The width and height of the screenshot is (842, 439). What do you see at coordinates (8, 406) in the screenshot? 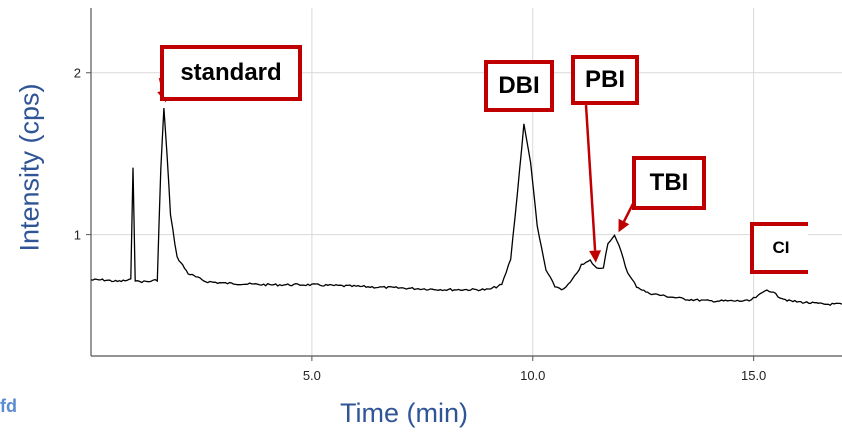
I see `cropped-text-fragment: fd` at bounding box center [8, 406].